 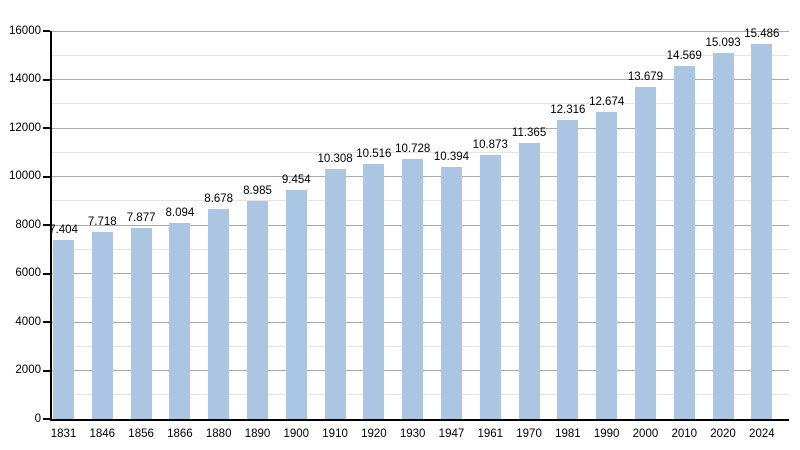 What do you see at coordinates (607, 101) in the screenshot?
I see `bar-value-label: 12.674` at bounding box center [607, 101].